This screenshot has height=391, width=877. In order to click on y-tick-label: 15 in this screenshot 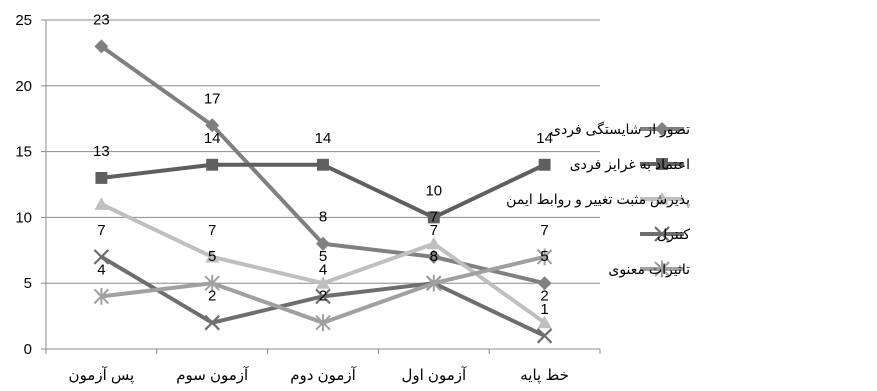, I will do `click(23, 152)`.